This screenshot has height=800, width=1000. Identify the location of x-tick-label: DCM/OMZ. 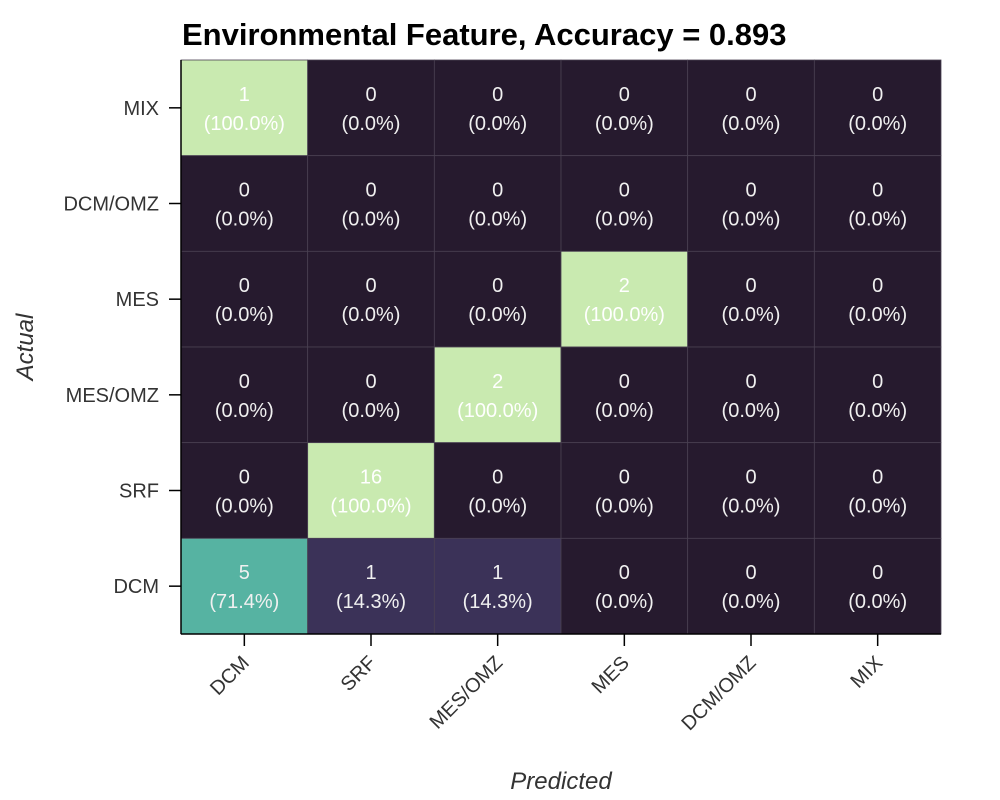
(718, 693).